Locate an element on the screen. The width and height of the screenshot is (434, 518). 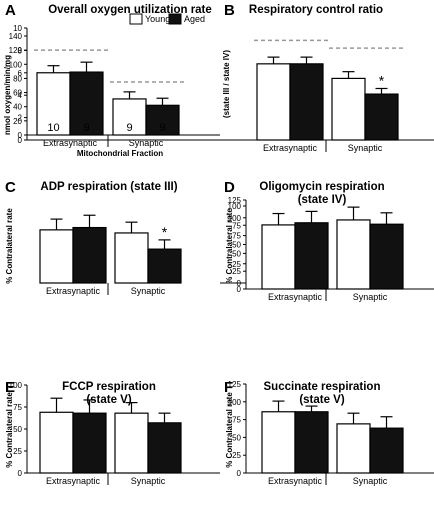
y-tick-label: 80 is located at coordinates (17, 78).